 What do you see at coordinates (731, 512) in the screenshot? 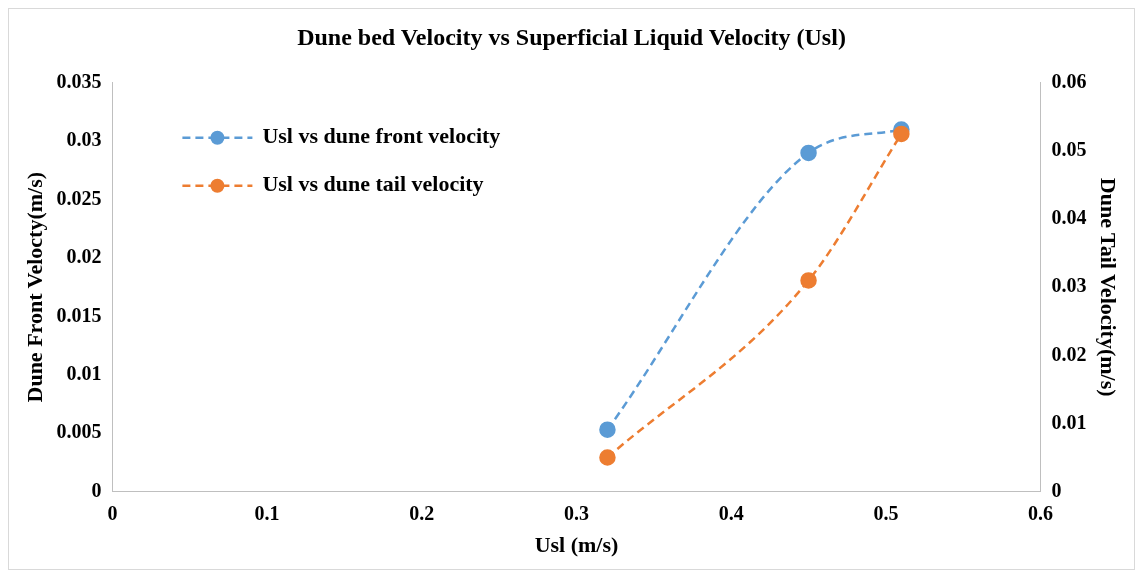
I see `x-tick-label: 0.4` at bounding box center [731, 512].